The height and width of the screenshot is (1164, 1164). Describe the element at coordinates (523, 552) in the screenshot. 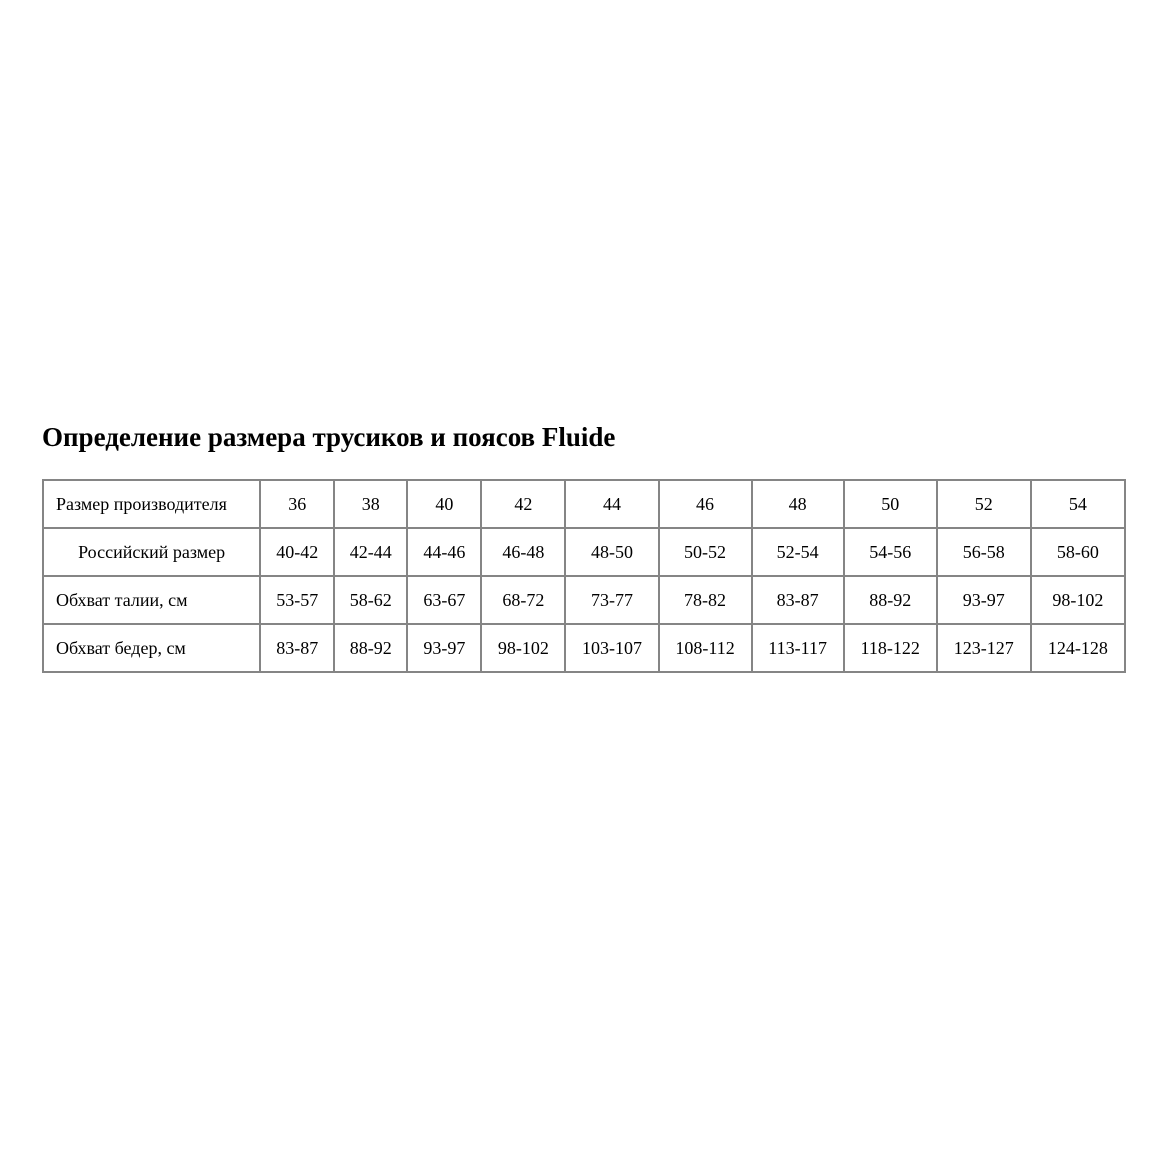

I see `table-cell: 46-48` at that location.